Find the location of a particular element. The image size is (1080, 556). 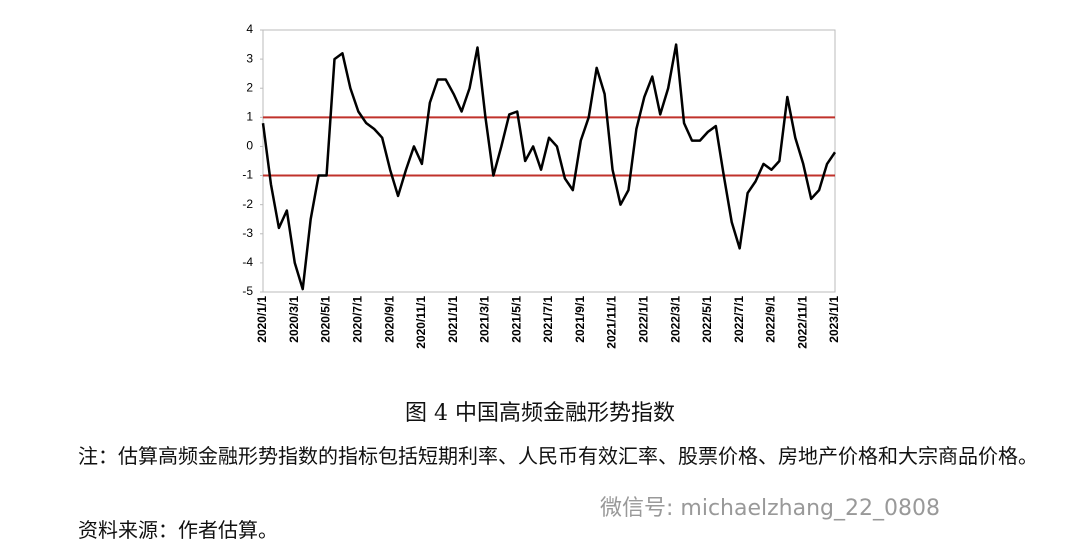

x-tick-label: 2022/1/1 is located at coordinates (644, 319).